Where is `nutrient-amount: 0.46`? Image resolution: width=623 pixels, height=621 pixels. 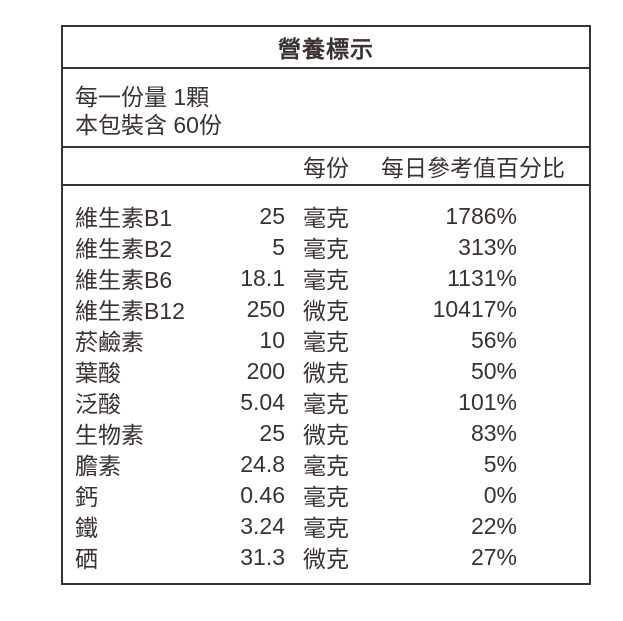 nutrient-amount: 0.46 is located at coordinates (262, 494).